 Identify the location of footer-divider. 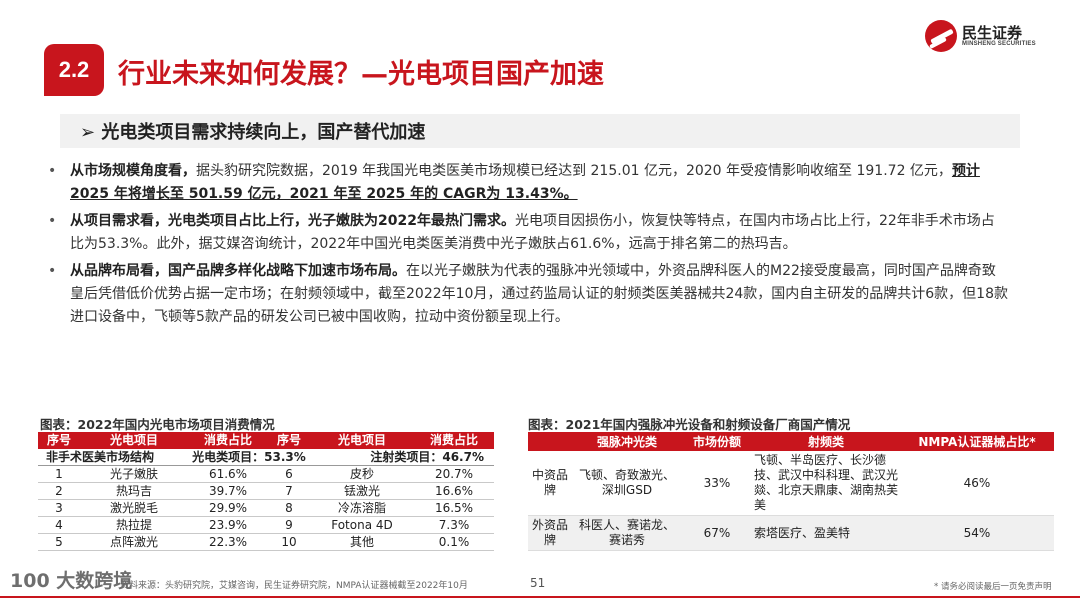
(540, 597).